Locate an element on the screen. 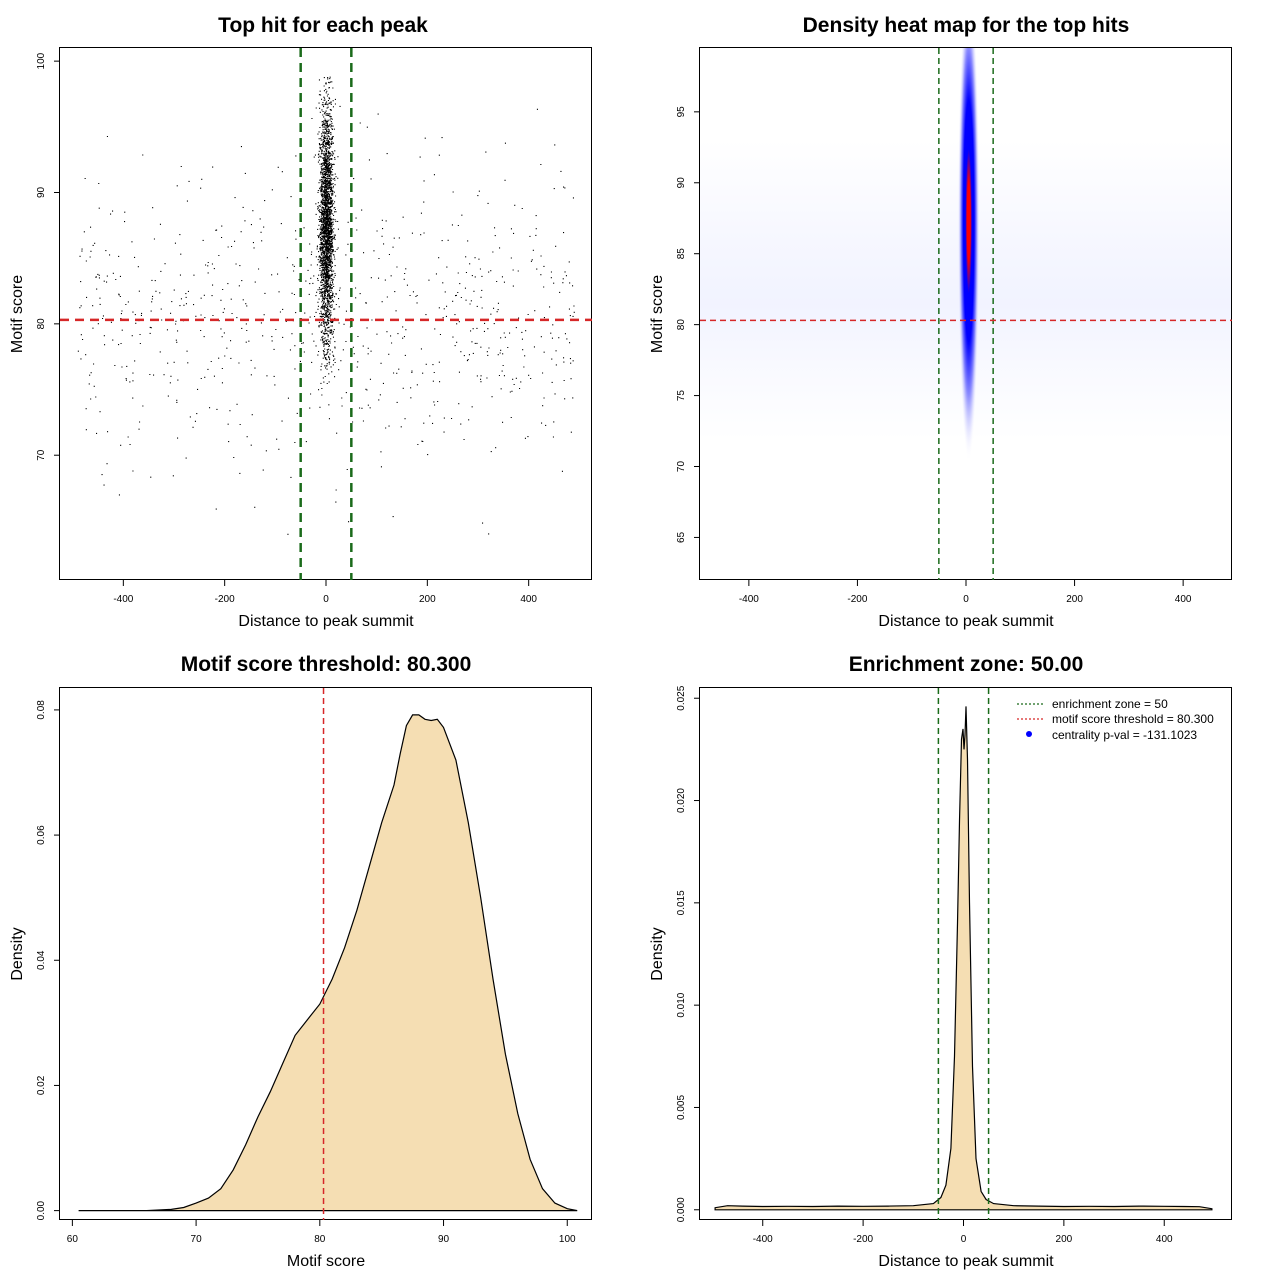  heatmap-x-tick-label: -400 is located at coordinates (749, 599).